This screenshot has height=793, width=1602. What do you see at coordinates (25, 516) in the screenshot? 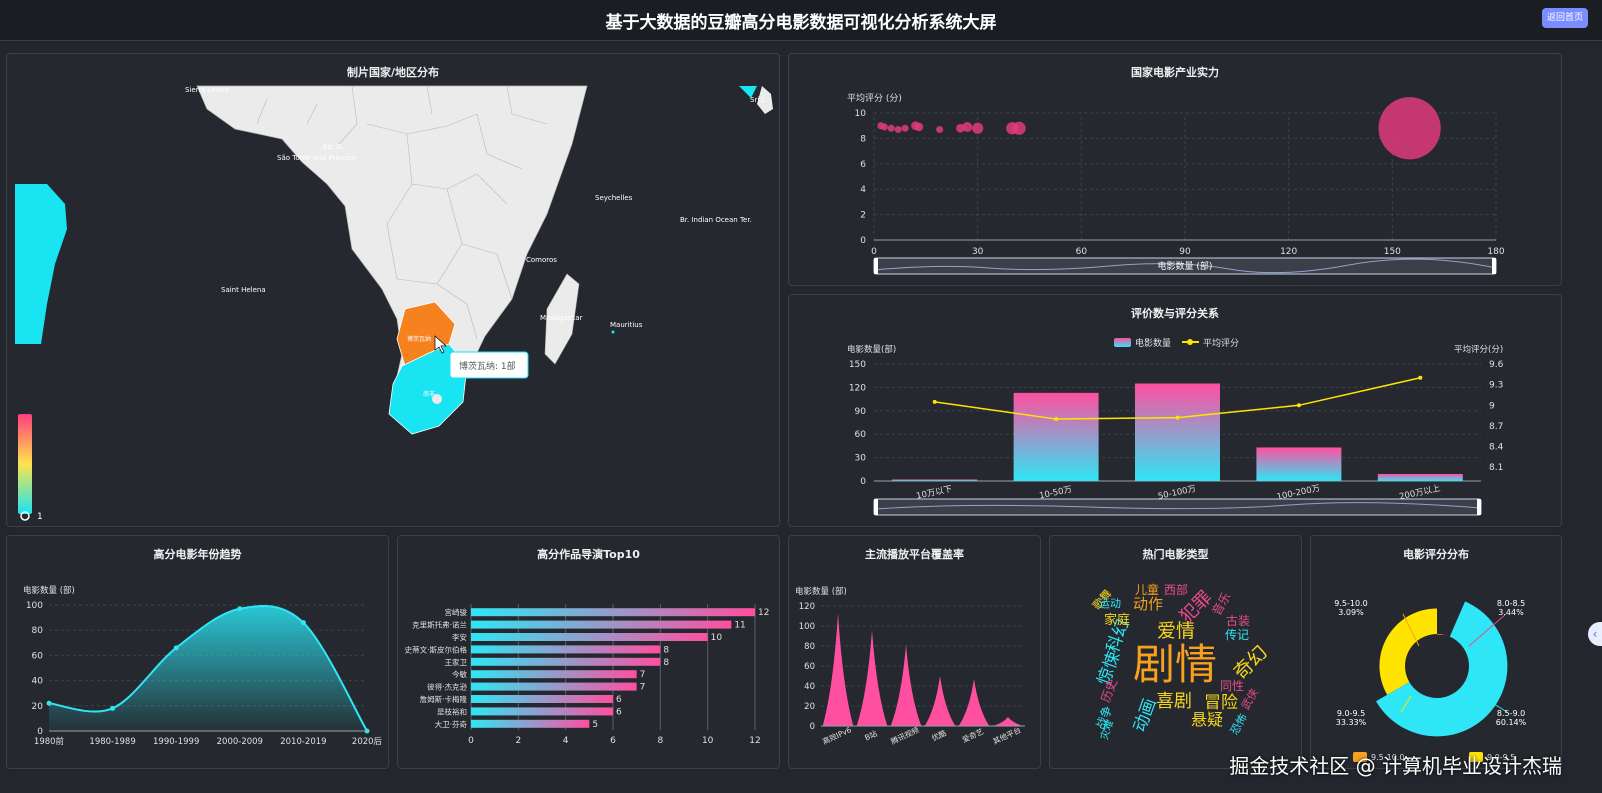
I see `visualmap-handle` at bounding box center [25, 516].